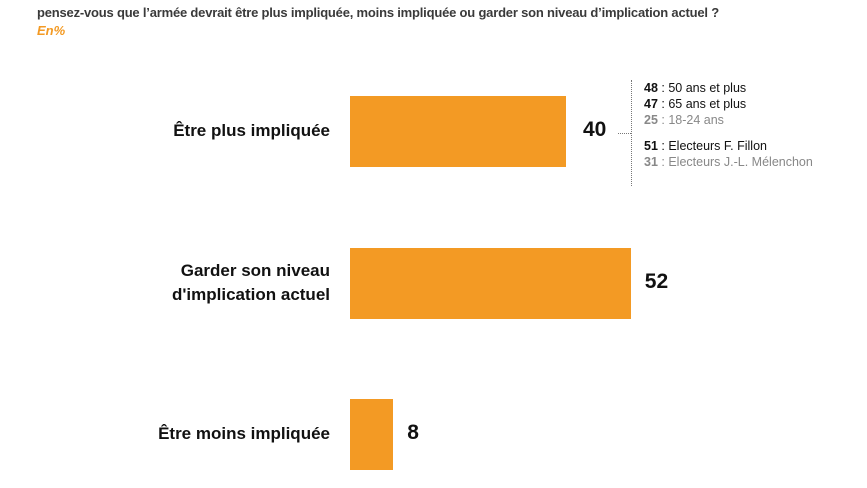 The width and height of the screenshot is (867, 488). Describe the element at coordinates (413, 432) in the screenshot. I see `value-label: 8` at that location.